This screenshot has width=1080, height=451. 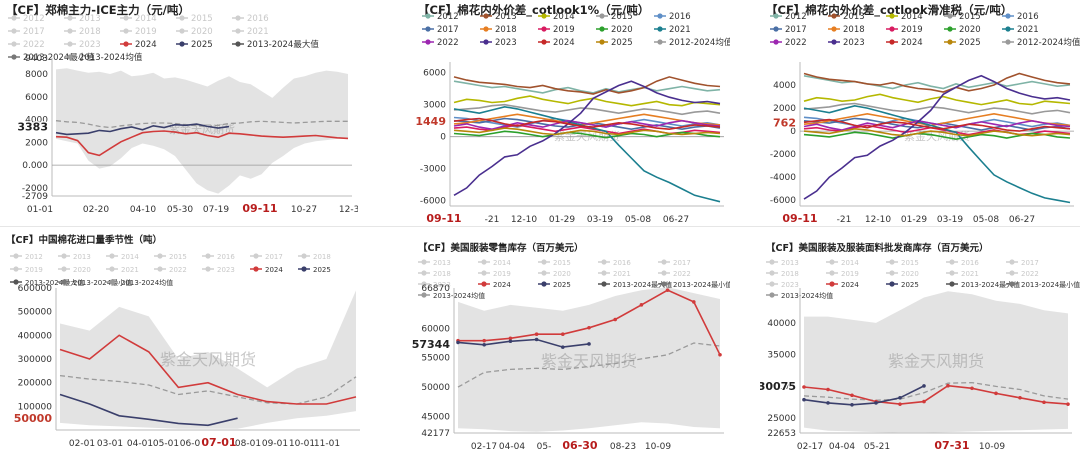 What do you see at coordinates (676, 218) in the screenshot?
I see `x-tick-label: 06-27` at bounding box center [676, 218].